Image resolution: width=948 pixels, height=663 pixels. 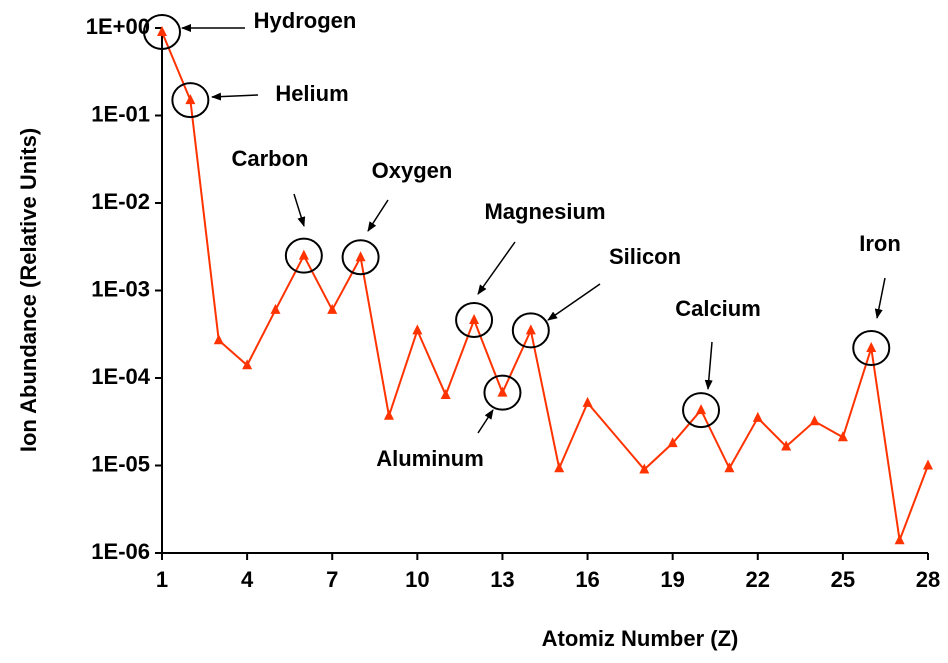 What do you see at coordinates (417, 579) in the screenshot?
I see `x-tick-label: 10` at bounding box center [417, 579].